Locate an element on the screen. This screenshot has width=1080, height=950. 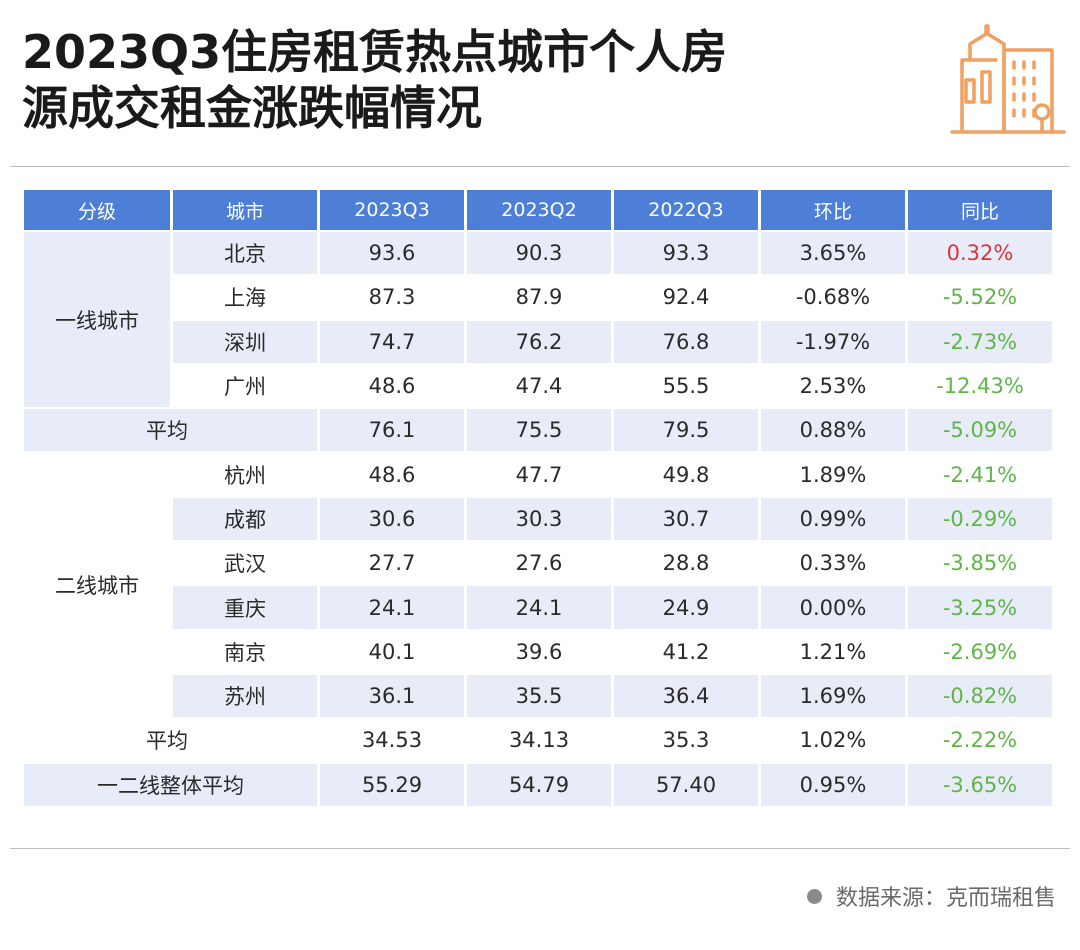
yoy-cell: -3.65% is located at coordinates (980, 784).